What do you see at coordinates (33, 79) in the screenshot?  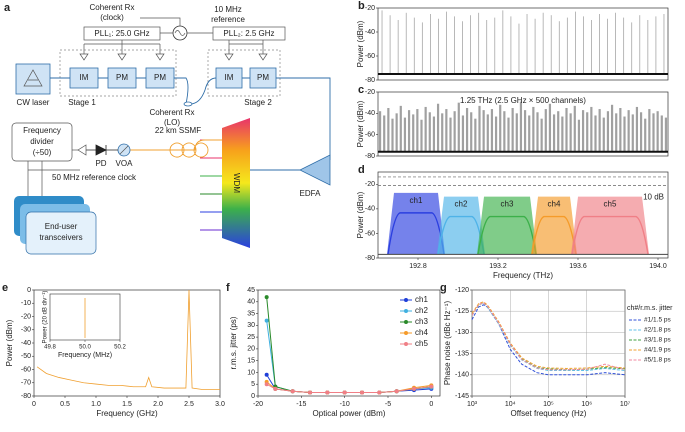 I see `laser` at bounding box center [33, 79].